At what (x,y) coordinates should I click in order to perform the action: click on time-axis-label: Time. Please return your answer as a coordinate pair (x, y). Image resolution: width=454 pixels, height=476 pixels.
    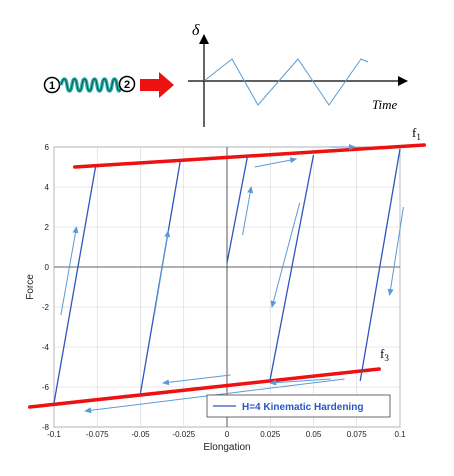
    Looking at the image, I should click on (385, 104).